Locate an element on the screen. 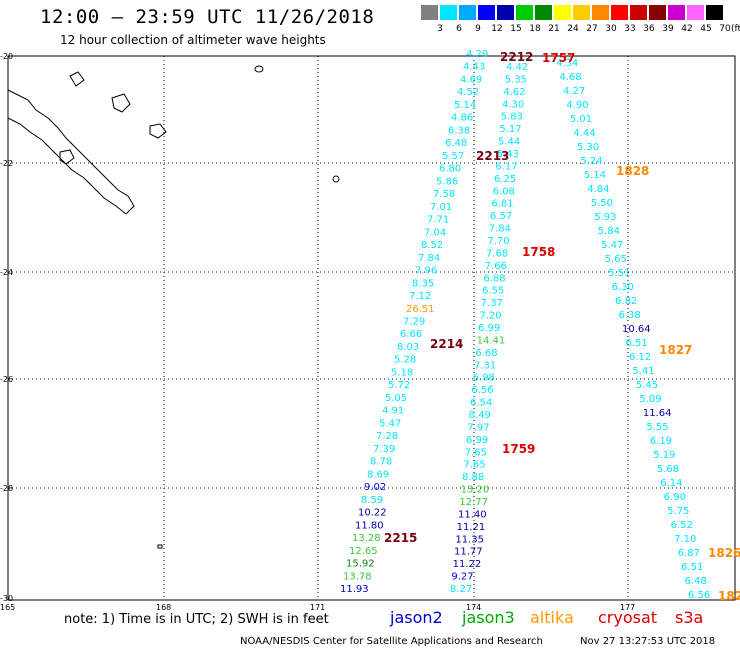 This screenshot has width=740, height=650. swh-value: 5.30 is located at coordinates (588, 147).